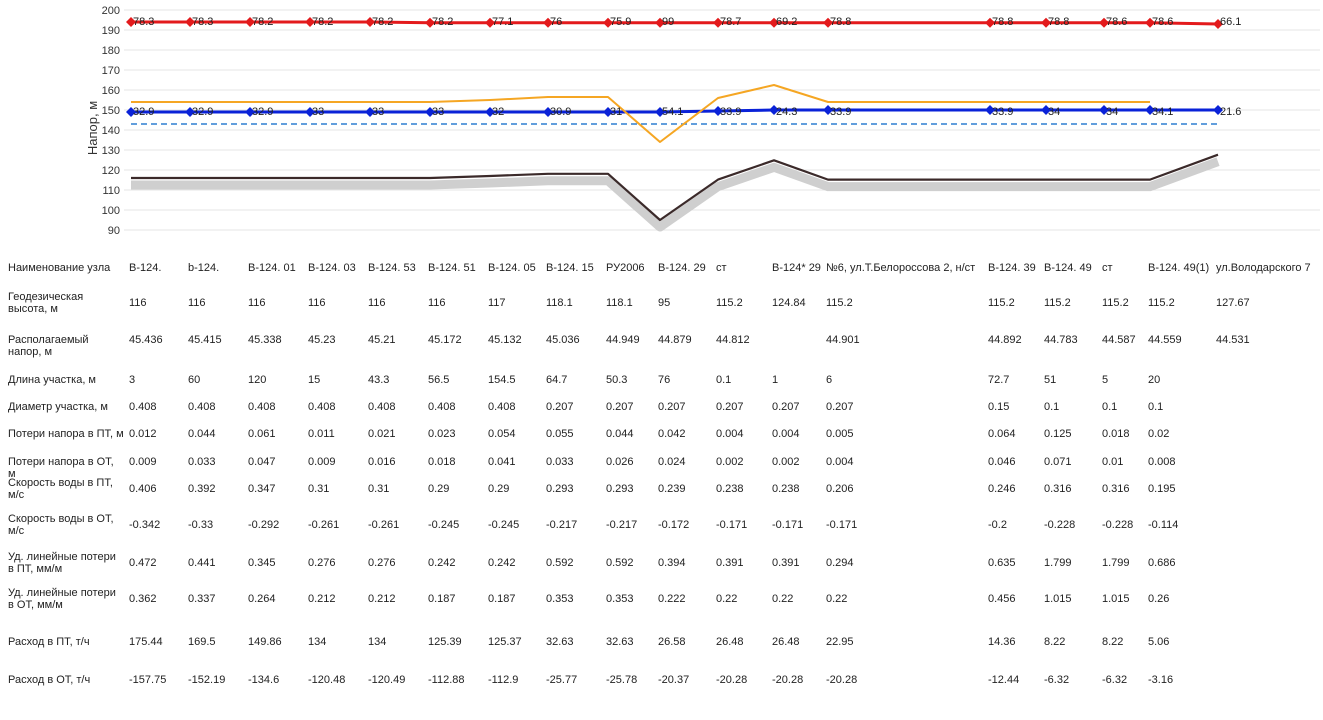  What do you see at coordinates (560, 489) in the screenshot?
I see `table-cell: 0.293` at bounding box center [560, 489].